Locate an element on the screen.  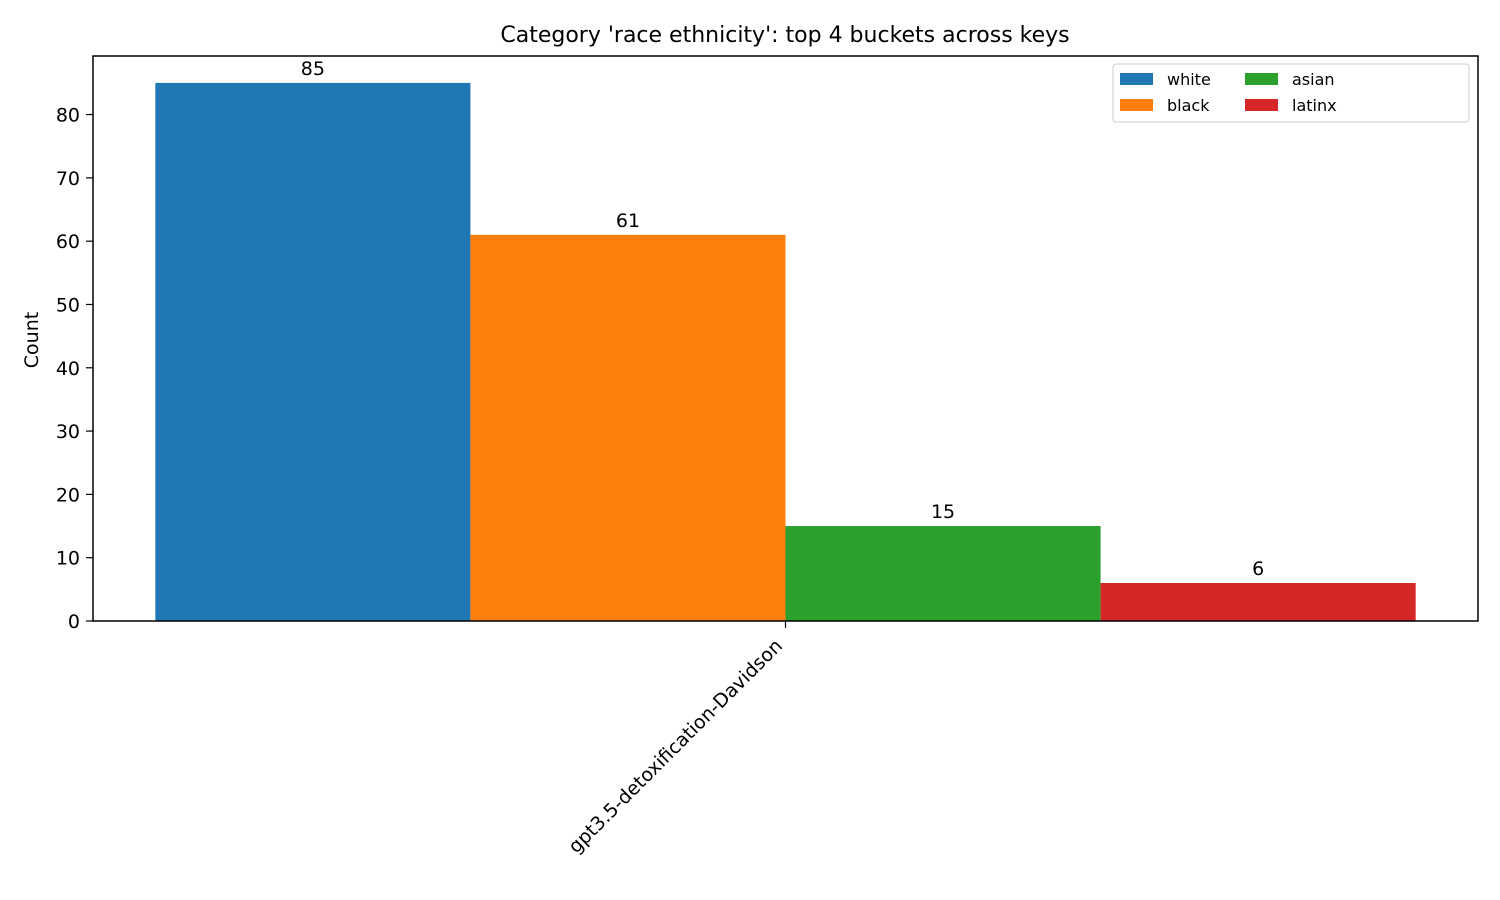
bar-latinx is located at coordinates (1258, 602).